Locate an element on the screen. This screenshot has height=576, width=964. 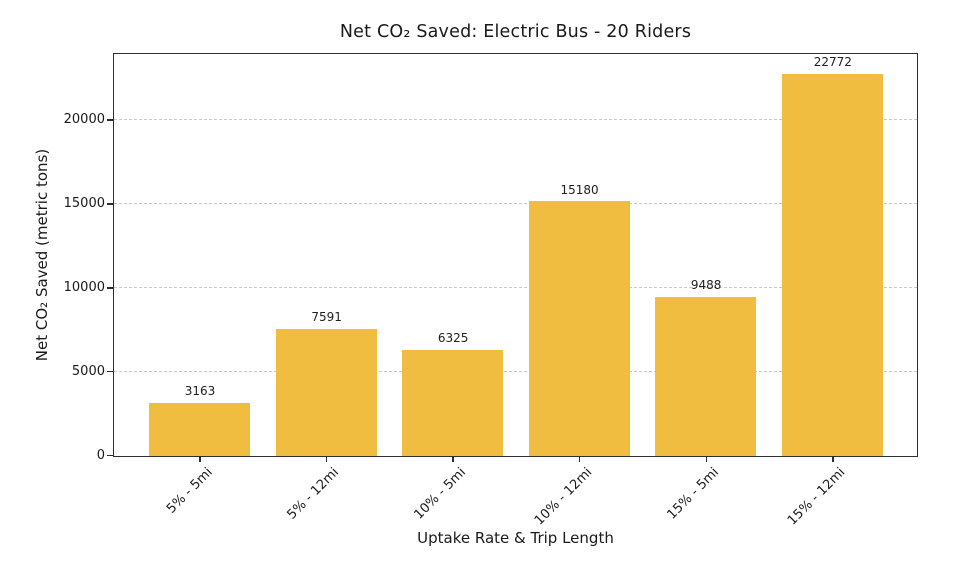
x-tick-label: 5% - 12mi is located at coordinates (313, 494).